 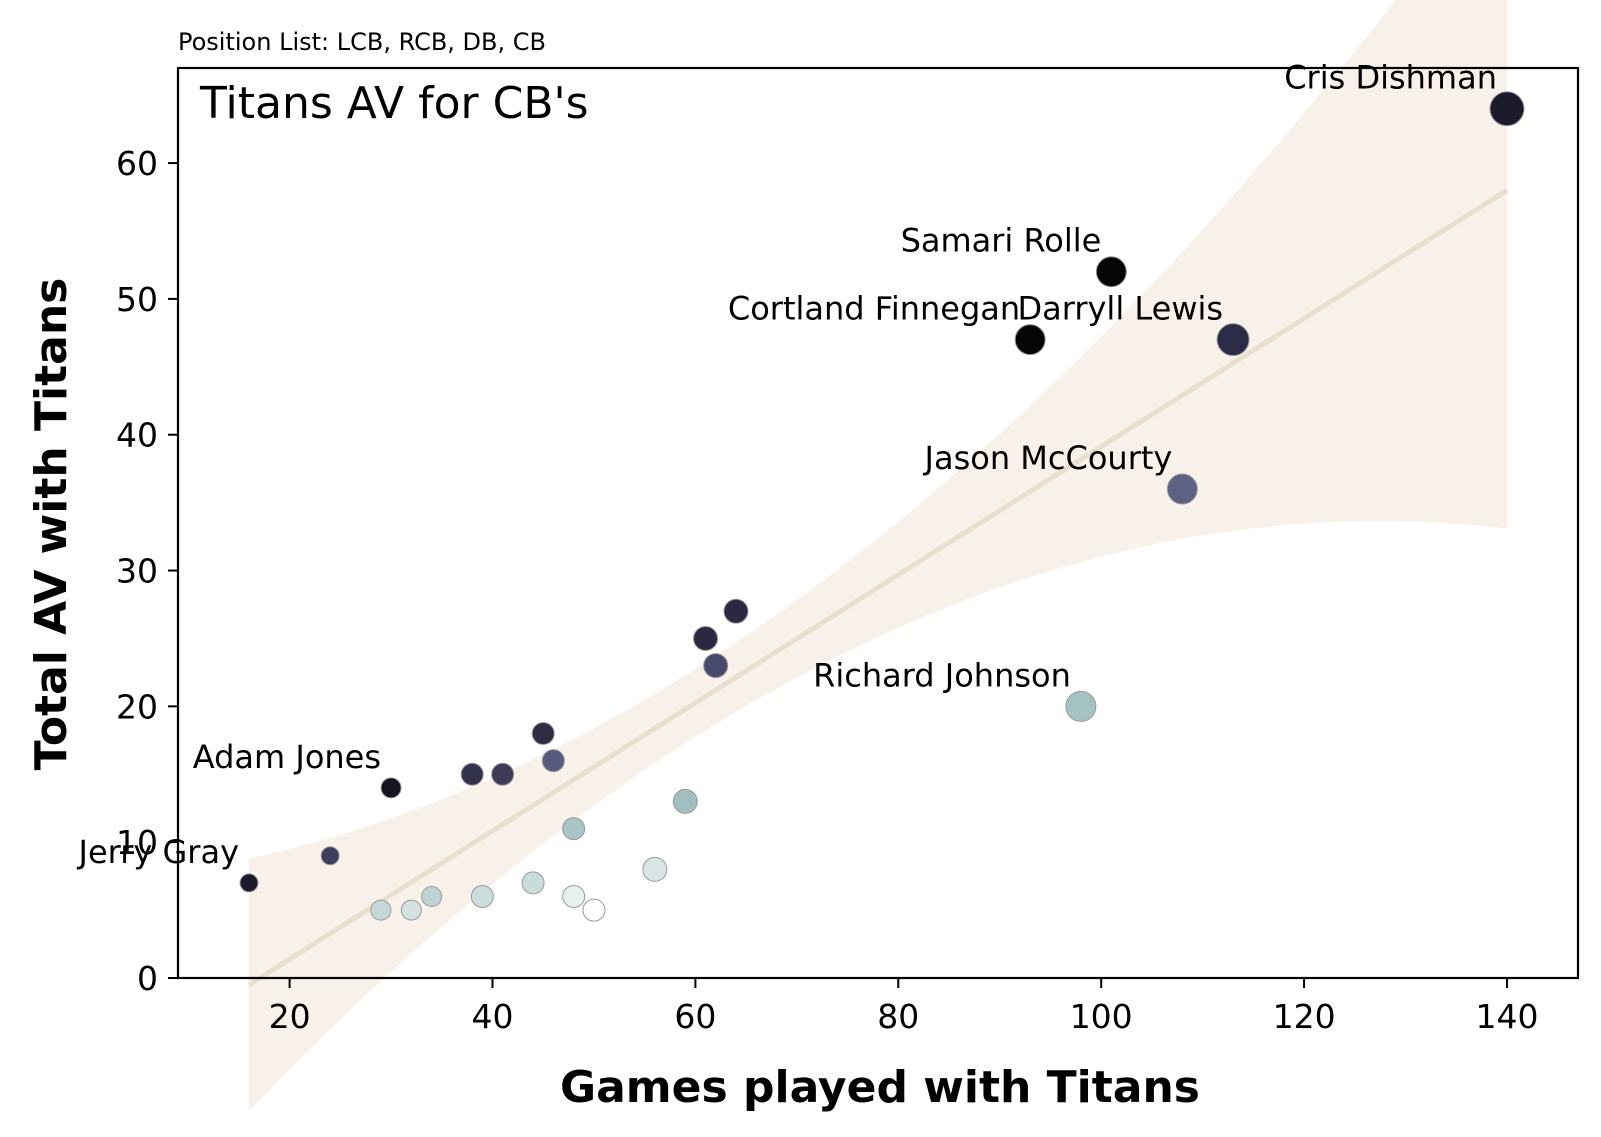 What do you see at coordinates (137, 163) in the screenshot?
I see `y-tick-label: 60` at bounding box center [137, 163].